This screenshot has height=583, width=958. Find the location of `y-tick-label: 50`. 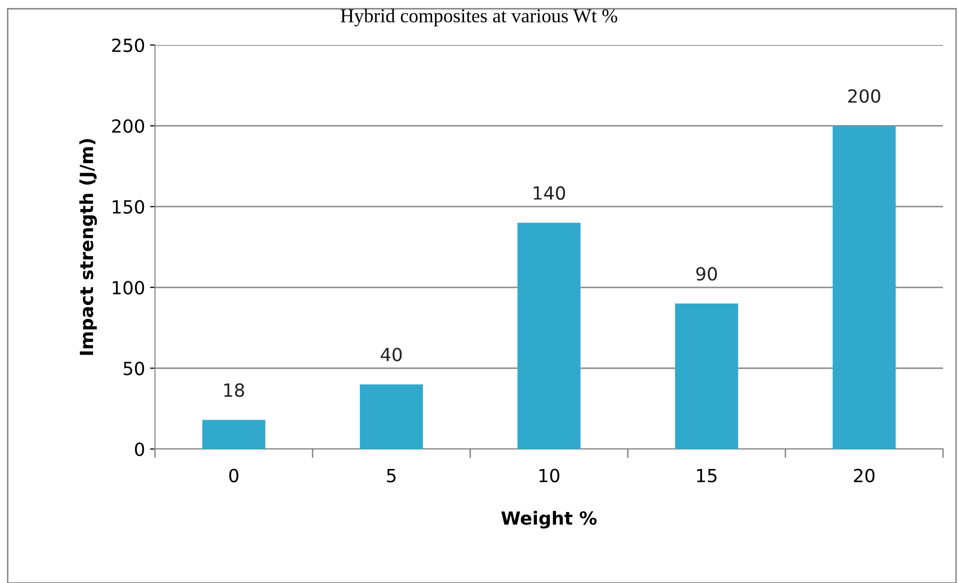

y-tick-label: 50 is located at coordinates (134, 369).